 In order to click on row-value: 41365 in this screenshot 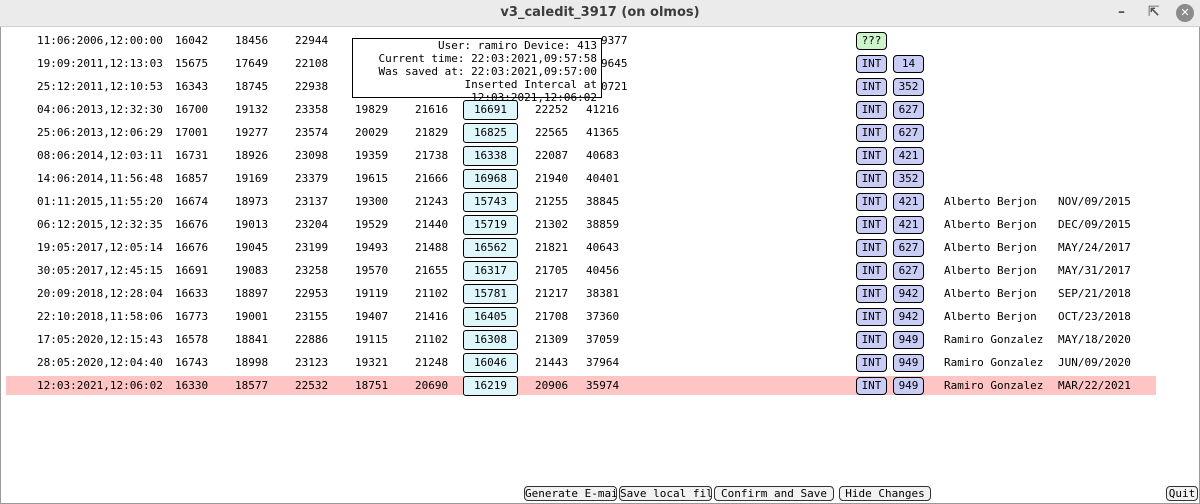, I will do `click(603, 132)`.